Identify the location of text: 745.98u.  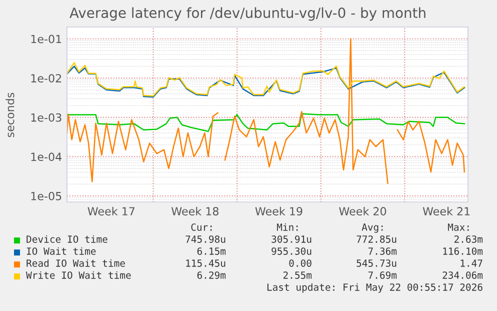
(206, 239).